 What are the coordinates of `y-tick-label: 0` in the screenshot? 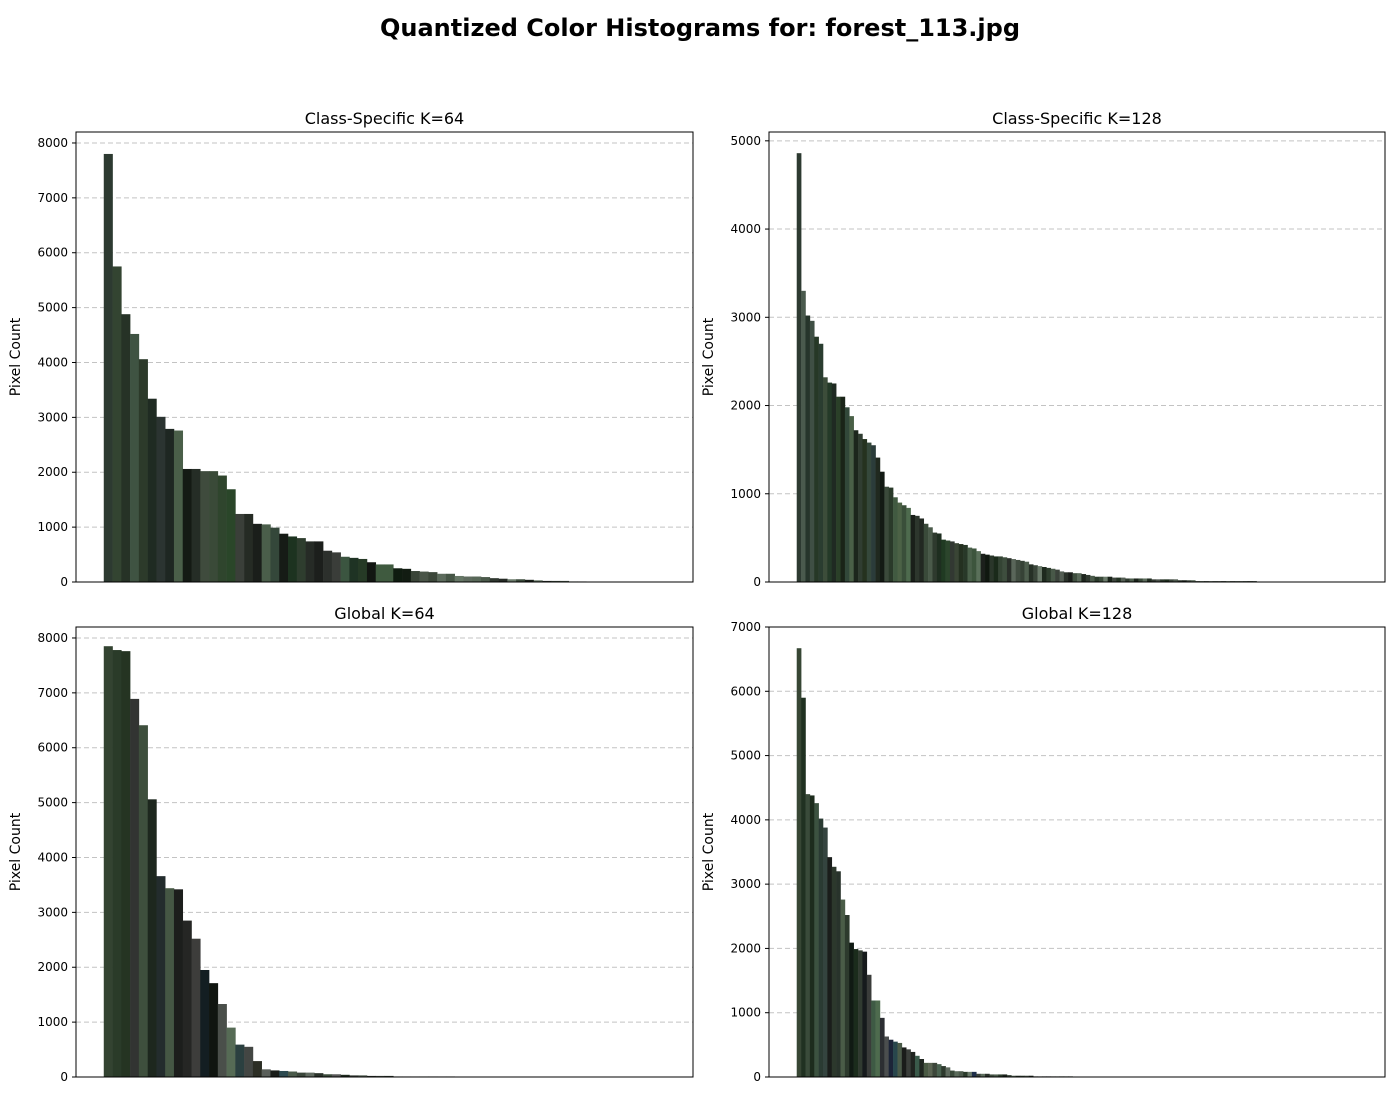 It's located at (64, 582).